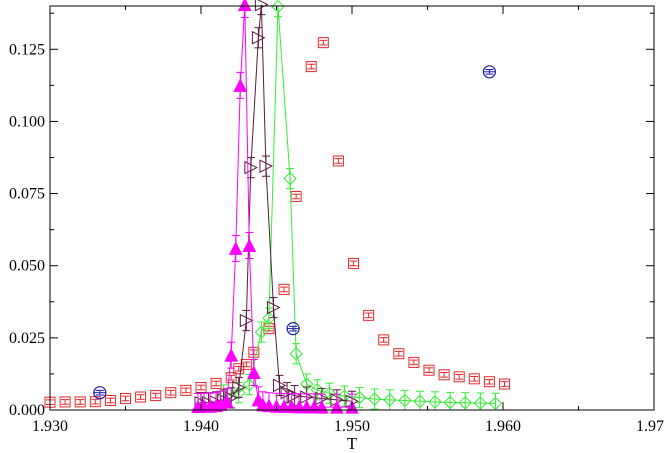  Describe the element at coordinates (352, 426) in the screenshot. I see `x-tick-label: 1.950` at that location.